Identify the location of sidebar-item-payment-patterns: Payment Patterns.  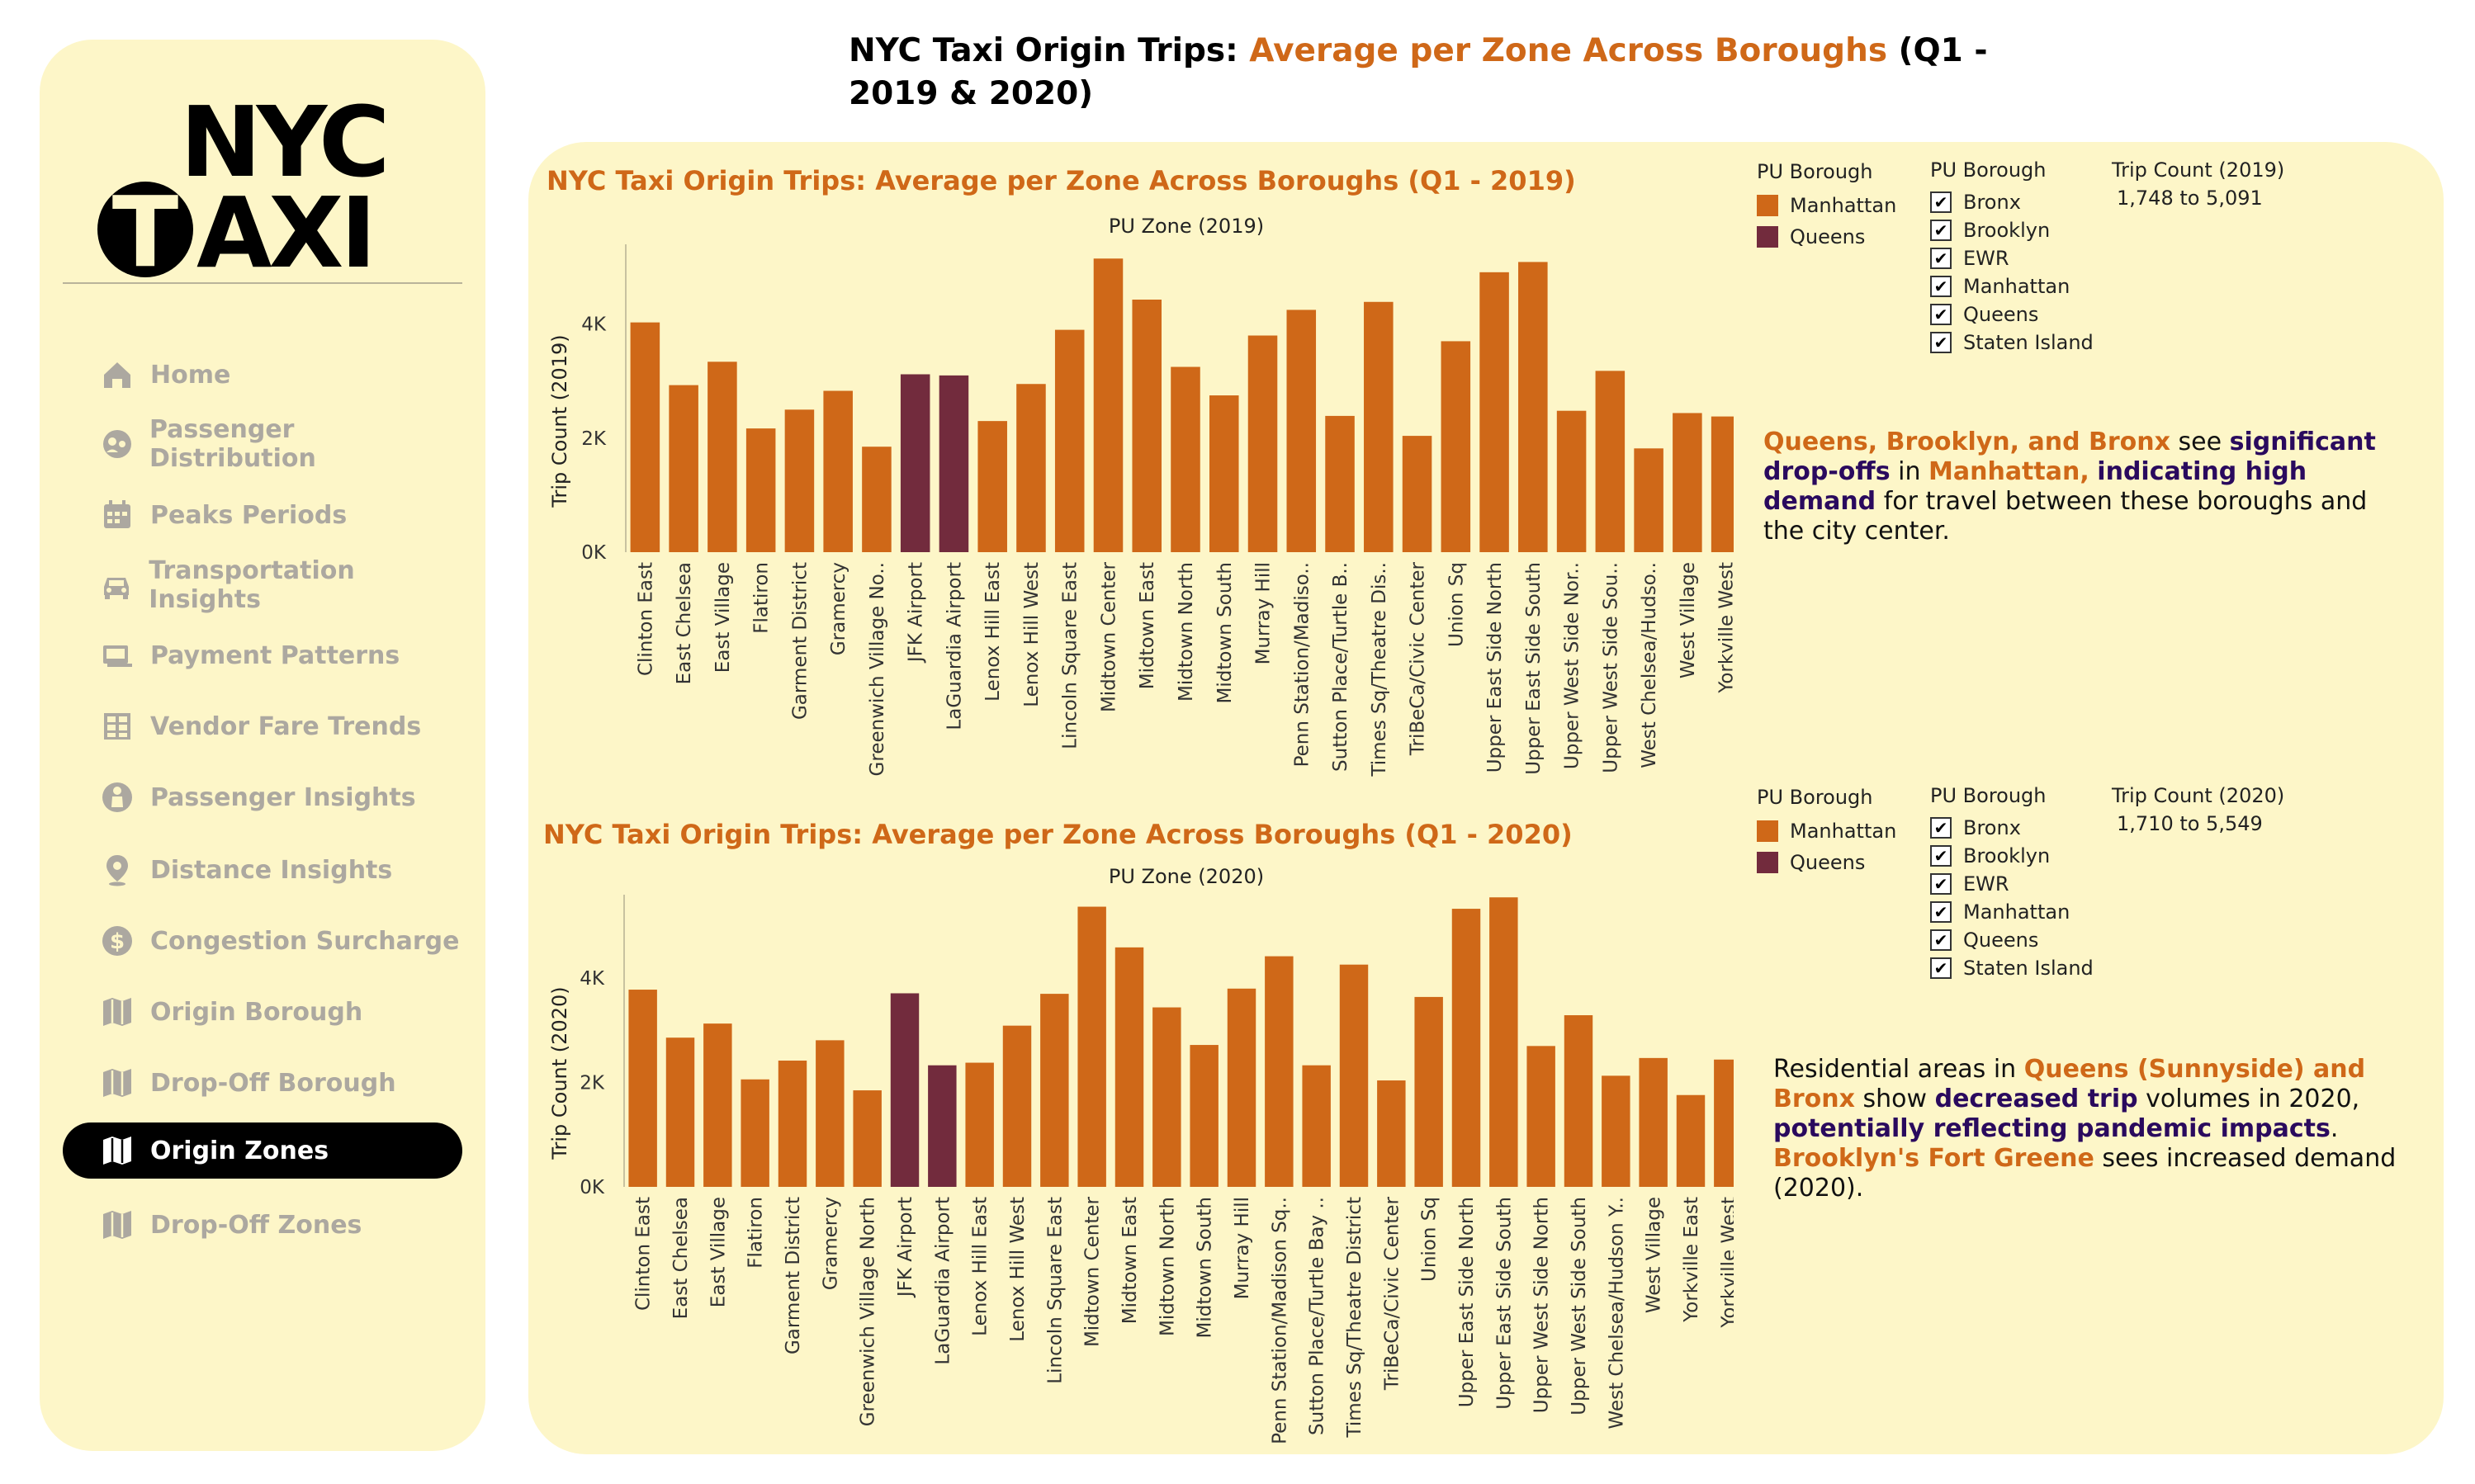
(262, 655).